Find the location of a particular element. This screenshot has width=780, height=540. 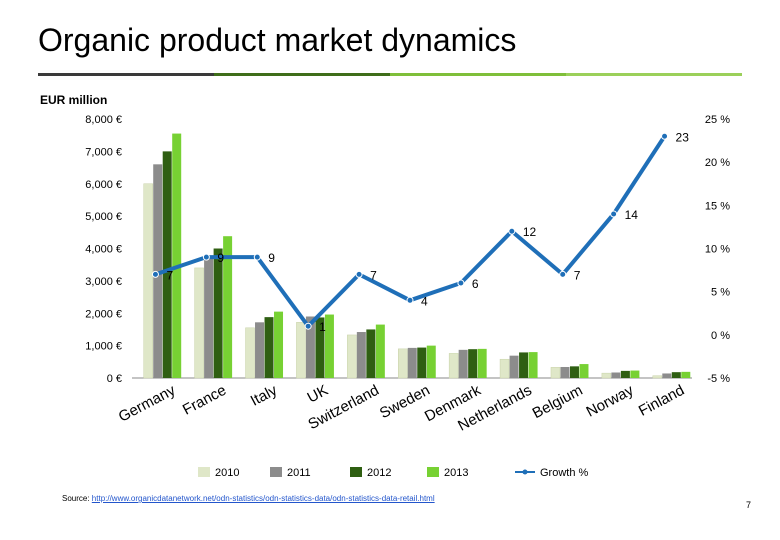

legend-label: 2010 is located at coordinates (227, 473).